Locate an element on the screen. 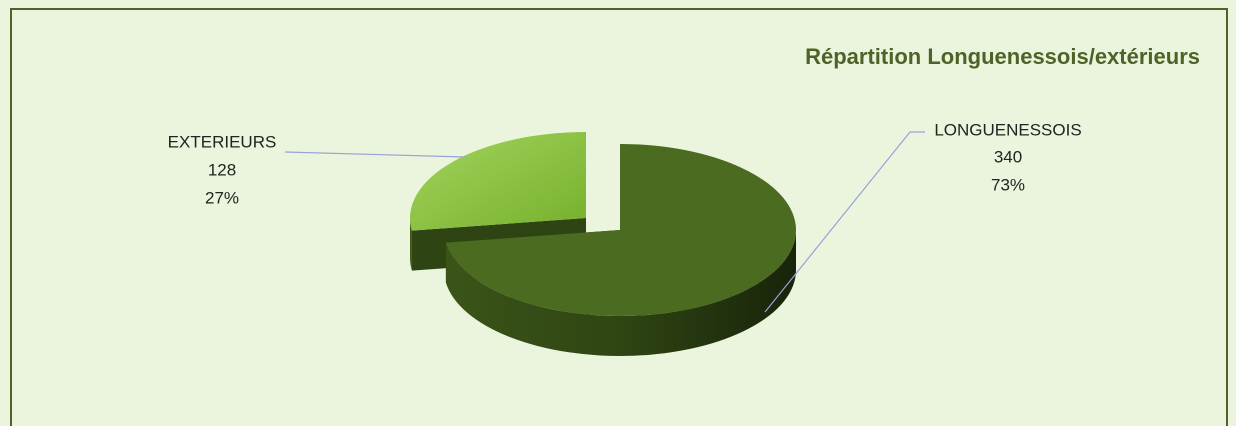  category-label: EXTERIEURS is located at coordinates (222, 141).